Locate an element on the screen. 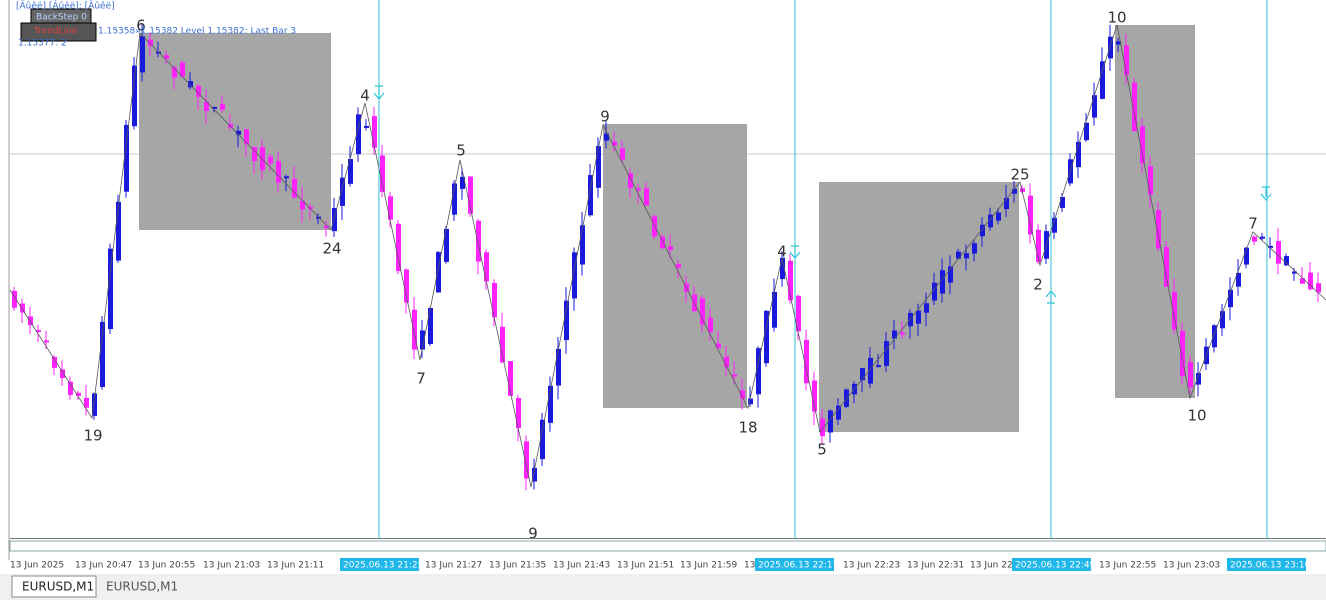 The image size is (1326, 600). backstep-box is located at coordinates (61, 16).